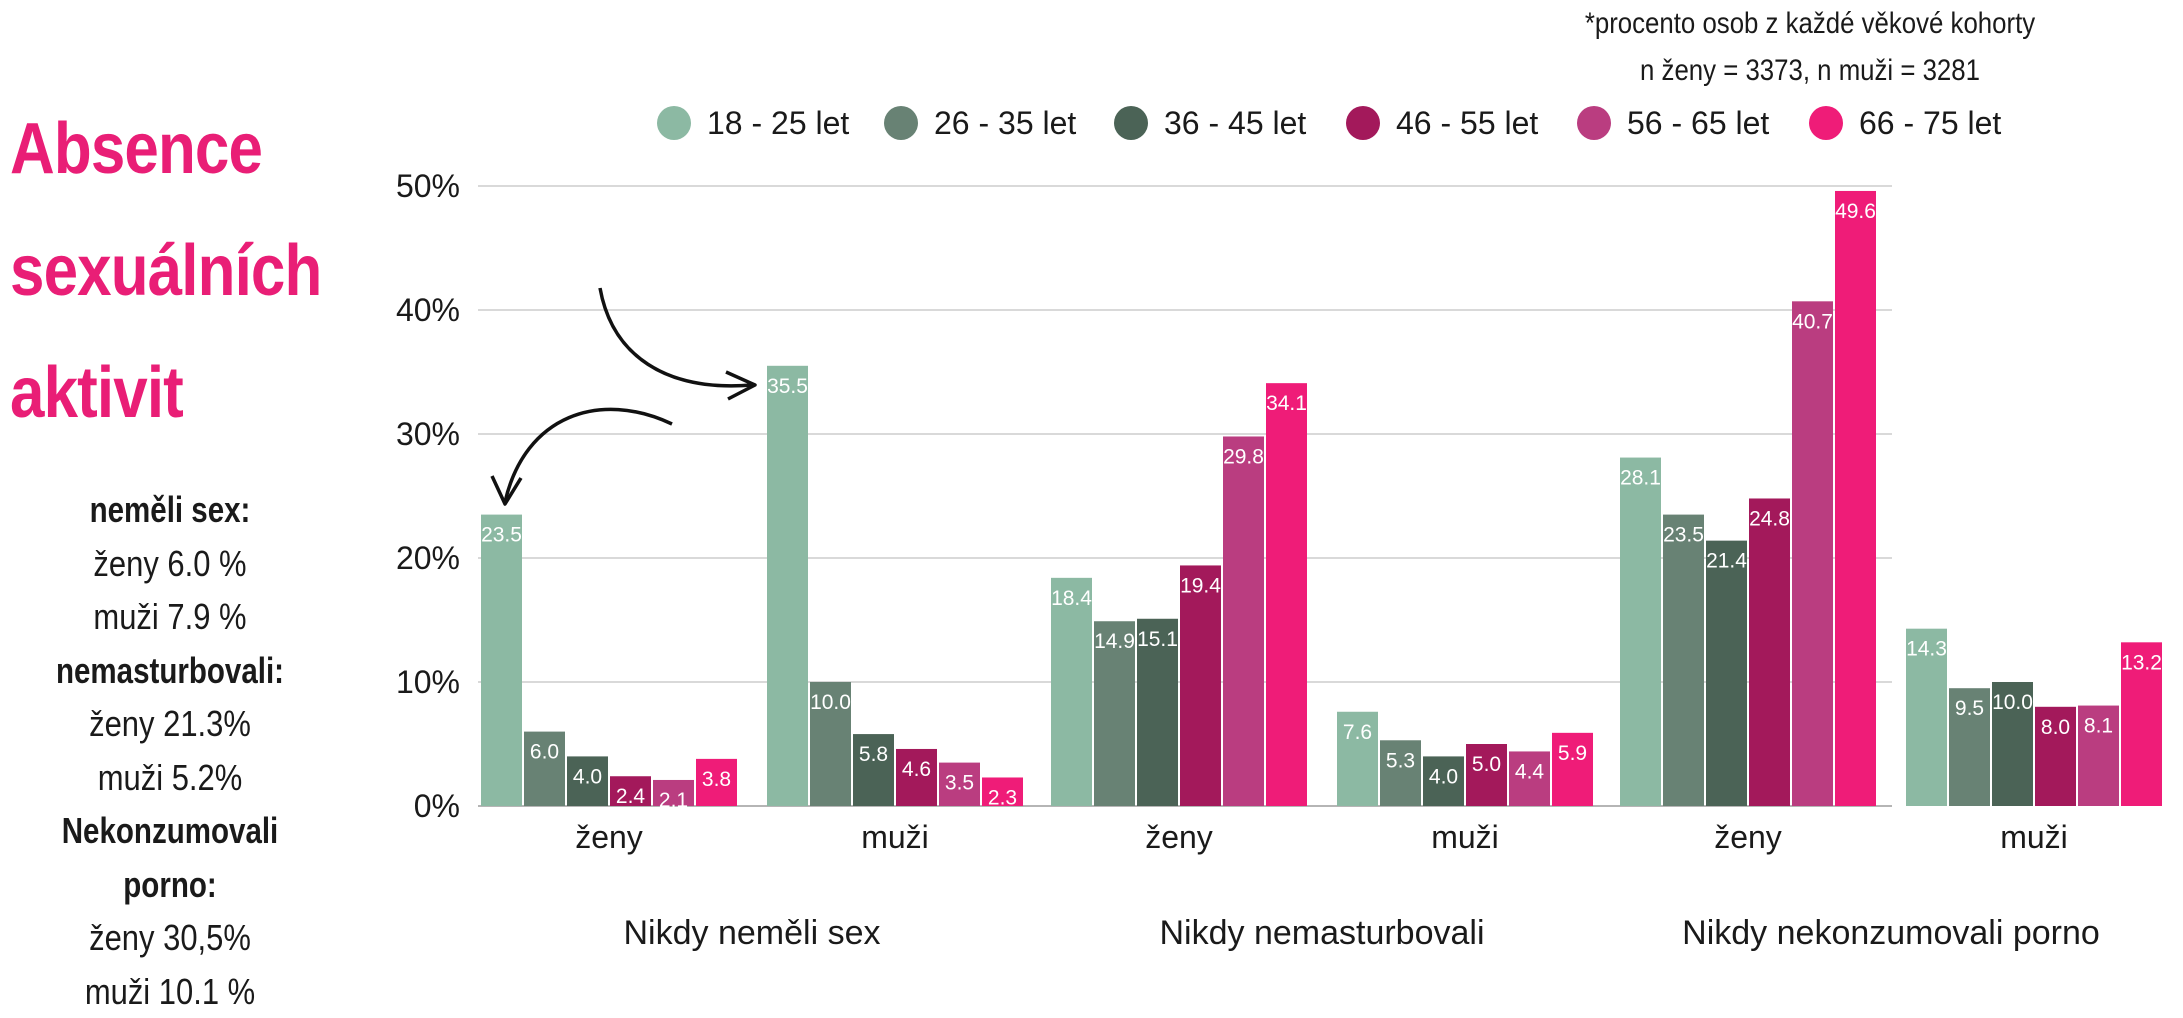  Describe the element at coordinates (1930, 123) in the screenshot. I see `legend-label: 66 - 75 let` at that location.